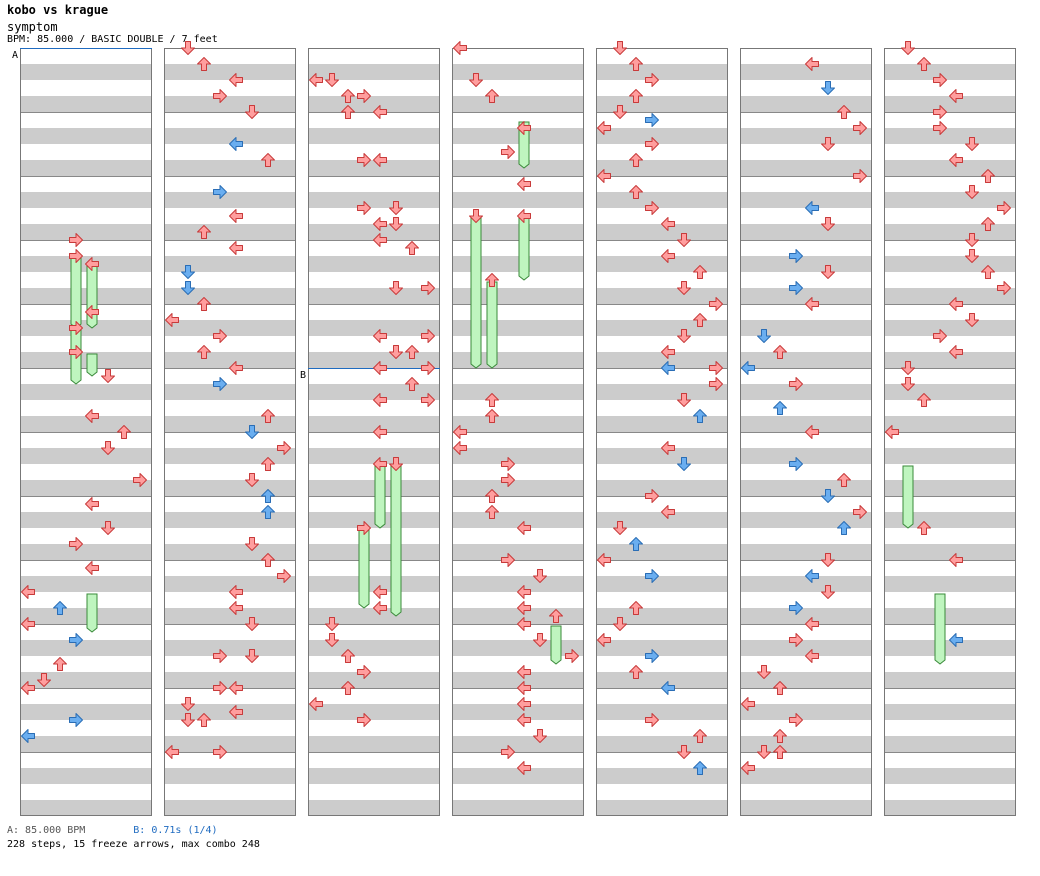 This screenshot has height=876, width=1040. What do you see at coordinates (46, 830) in the screenshot?
I see `bpm-label: A: 85.000 BPM` at bounding box center [46, 830].